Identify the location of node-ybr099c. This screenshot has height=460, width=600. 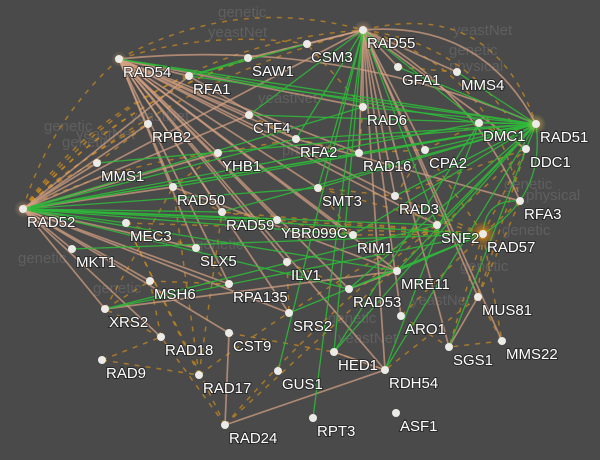
(277, 220).